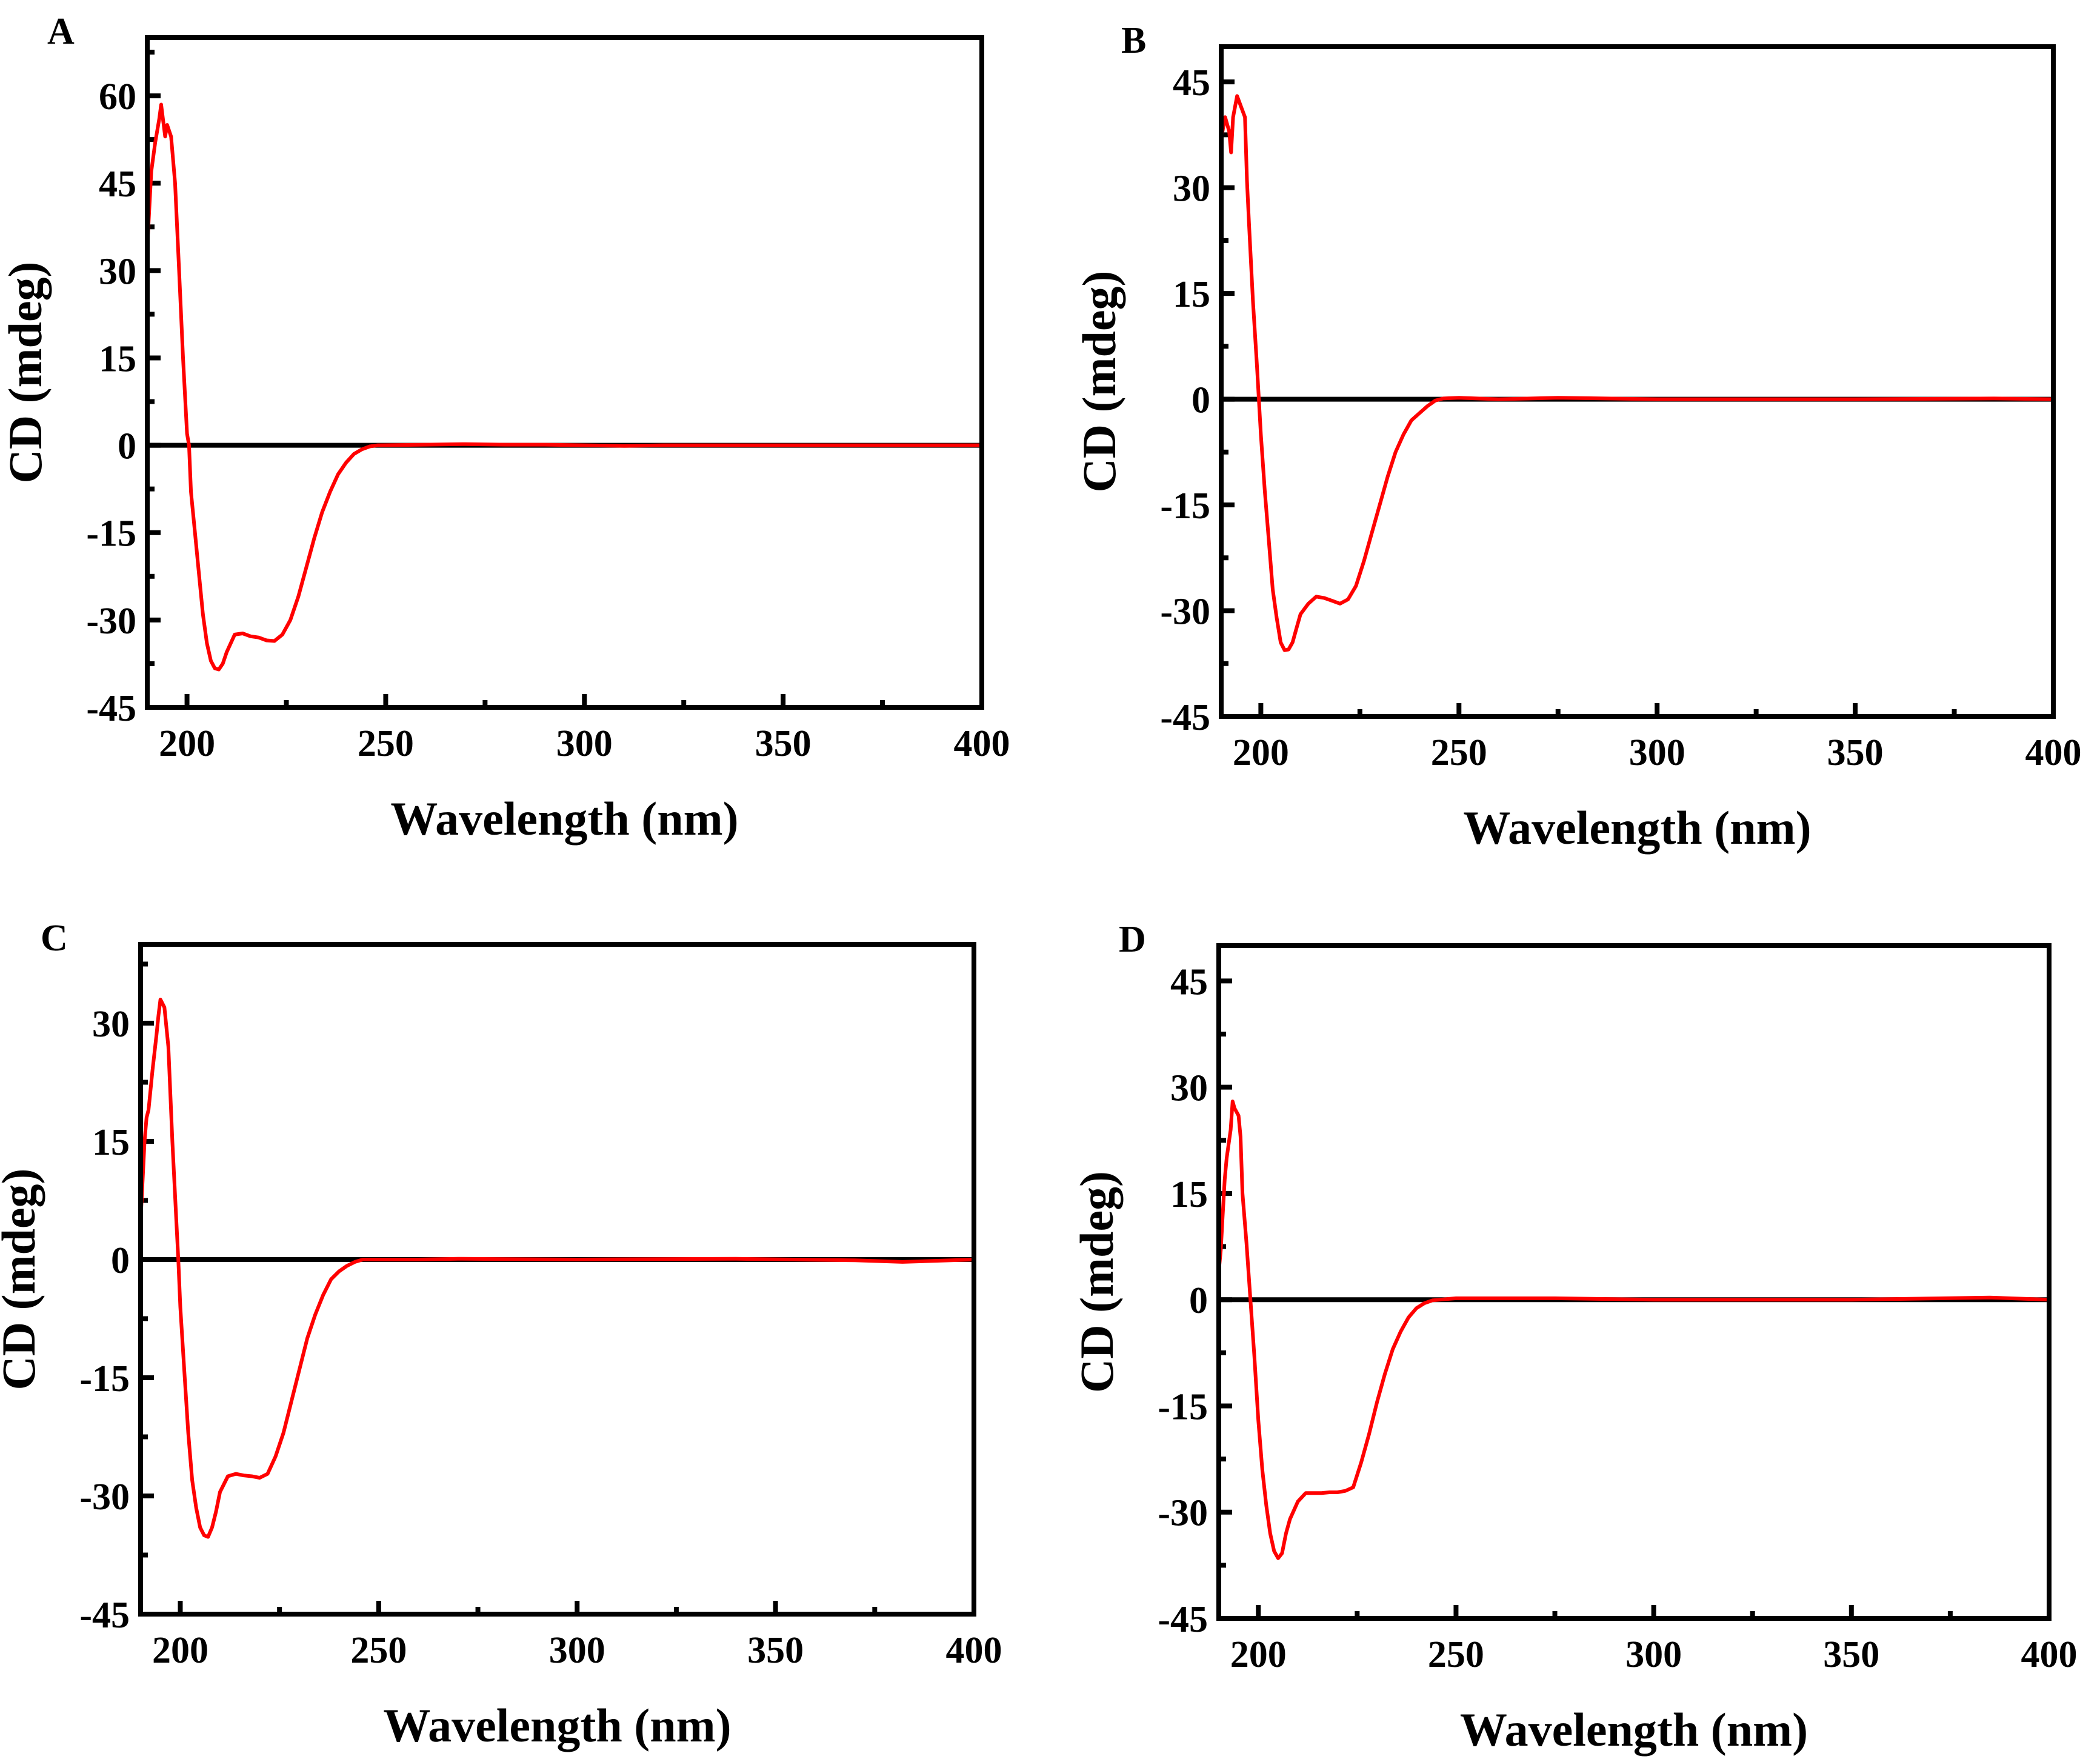 The width and height of the screenshot is (2100, 1759). I want to click on panel-label: C, so click(54, 938).